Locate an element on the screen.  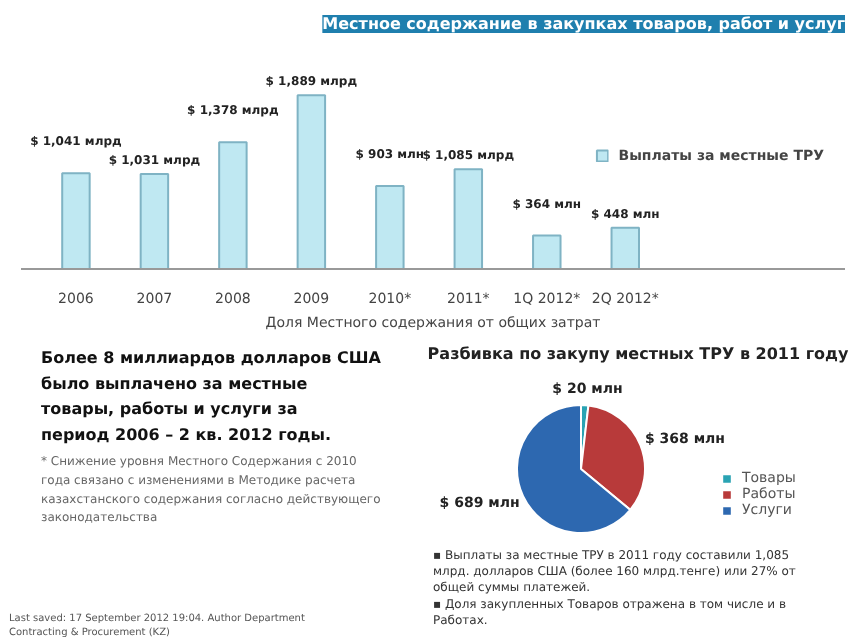
text: Более 8 миллиардов долларов США было выплачено за местные товары, работы и услуги за период 2006 – 2 кв. 2012 годы. is located at coordinates (212, 396).